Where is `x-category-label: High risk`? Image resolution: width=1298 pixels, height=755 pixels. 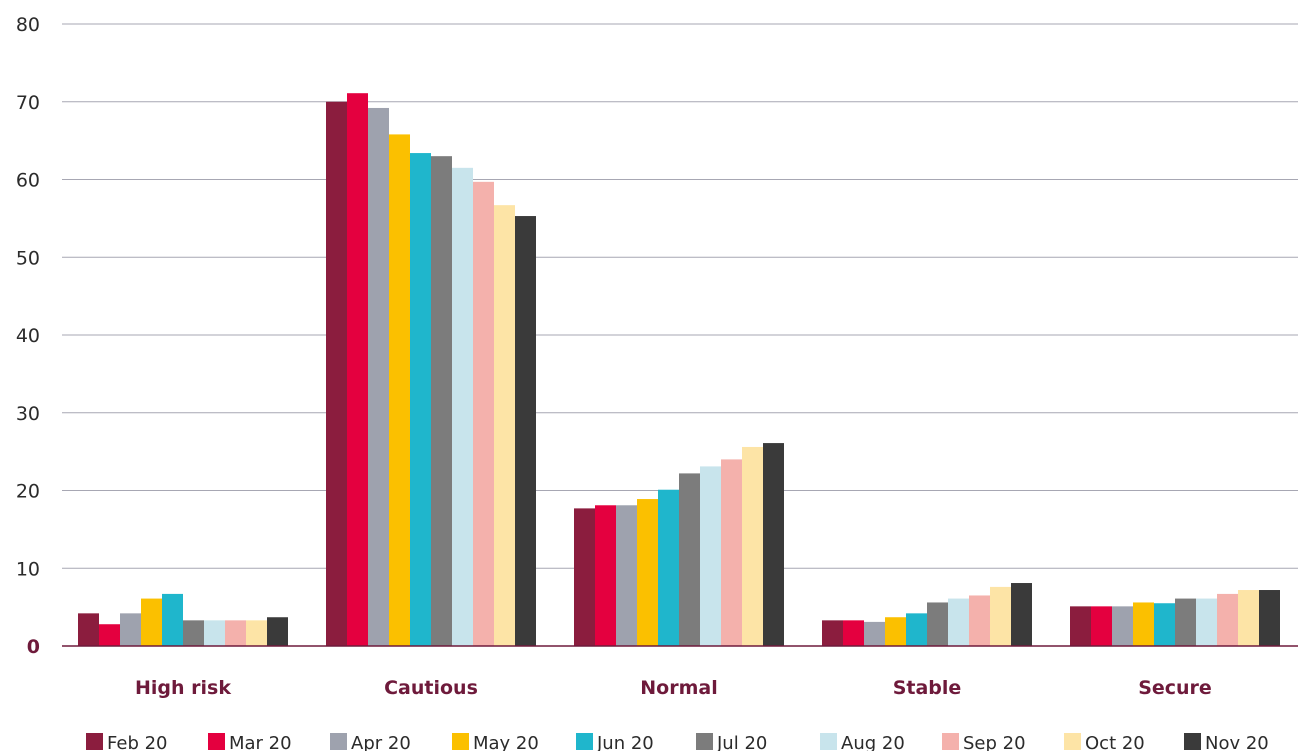
x-category-label: High risk is located at coordinates (183, 688).